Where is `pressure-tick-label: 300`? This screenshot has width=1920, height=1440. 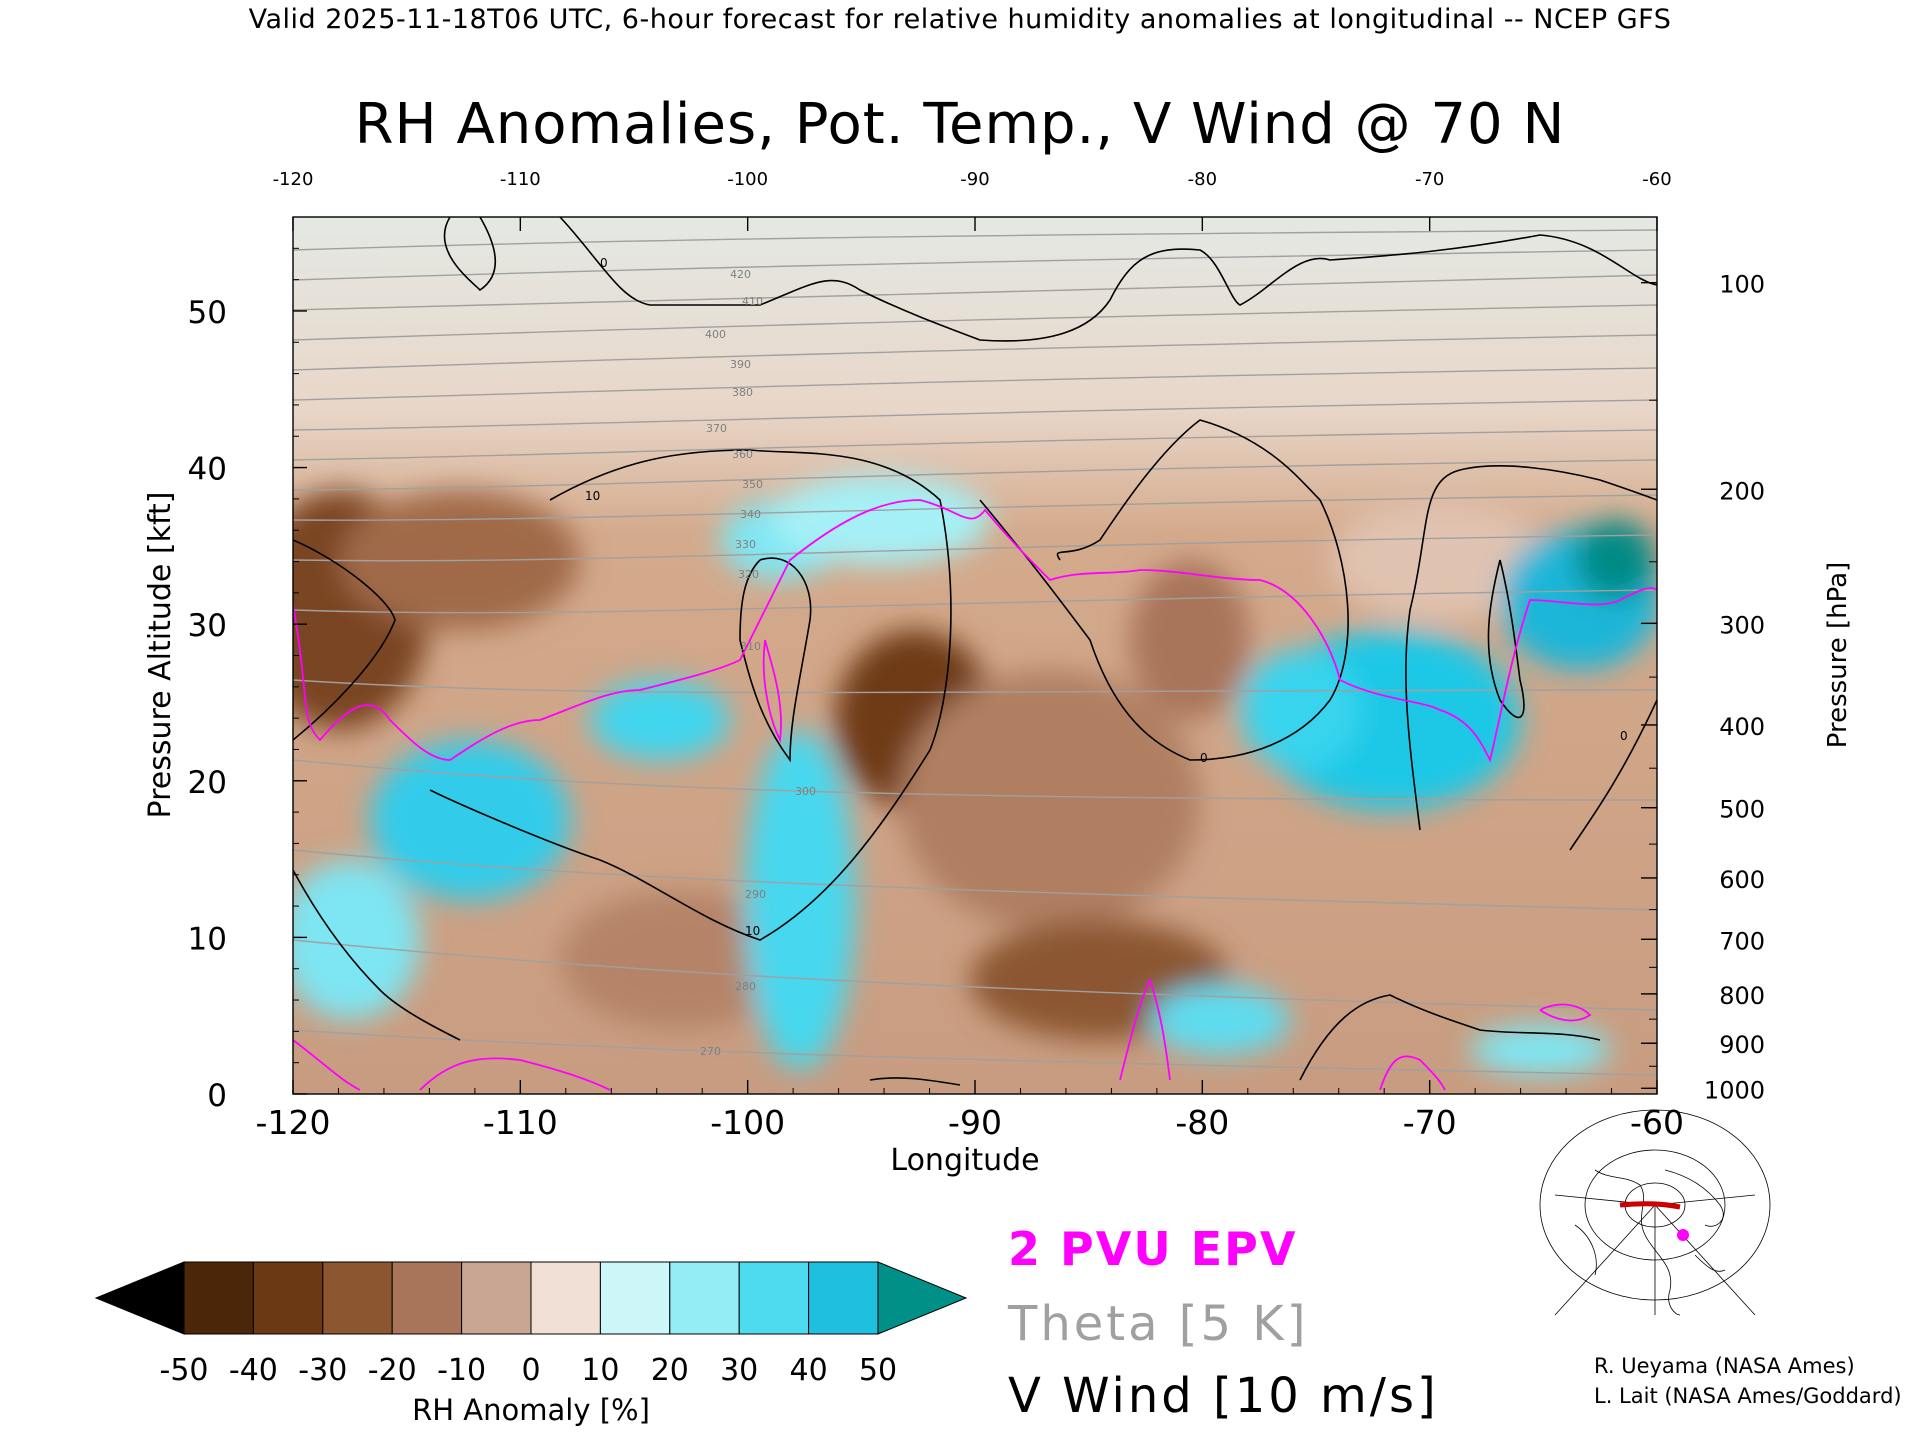
pressure-tick-label: 300 is located at coordinates (1742, 625).